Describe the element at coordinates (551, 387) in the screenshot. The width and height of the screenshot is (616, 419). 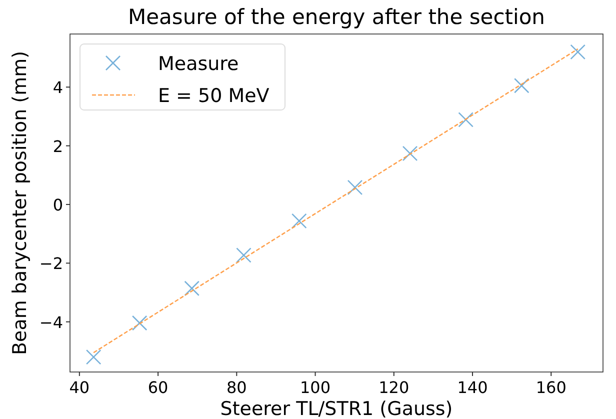
I see `x-tick-label: 160` at that location.